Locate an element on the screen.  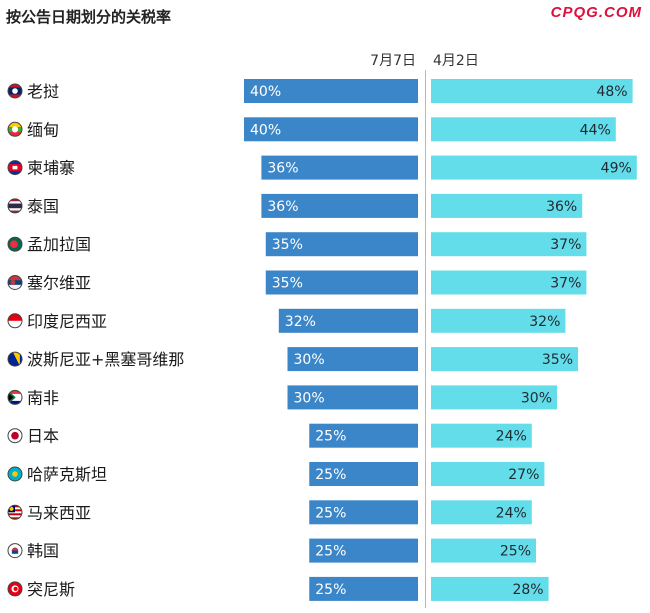
country-label: 南非 is located at coordinates (43, 397).